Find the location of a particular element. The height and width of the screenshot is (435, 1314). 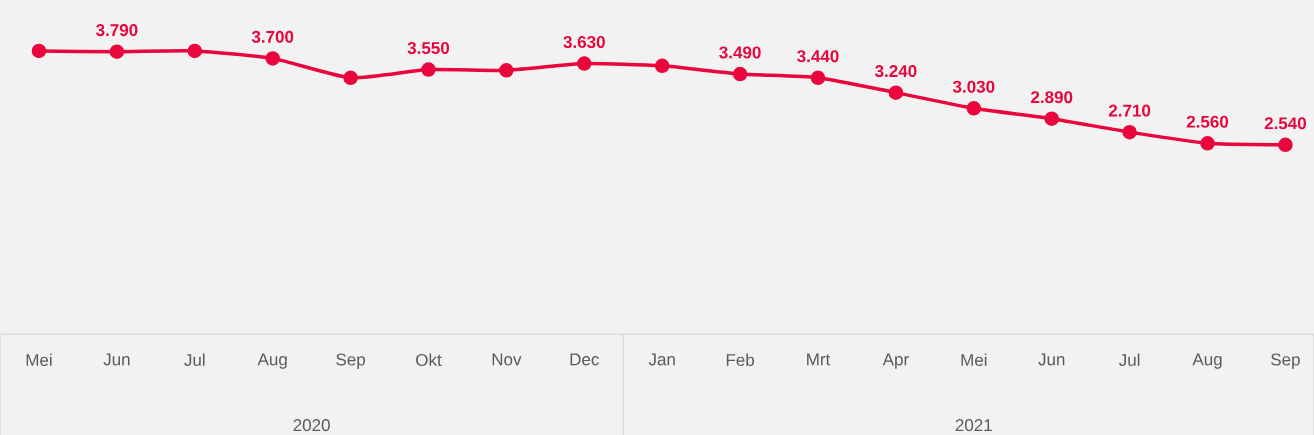

data-label: 3.440 is located at coordinates (818, 56).